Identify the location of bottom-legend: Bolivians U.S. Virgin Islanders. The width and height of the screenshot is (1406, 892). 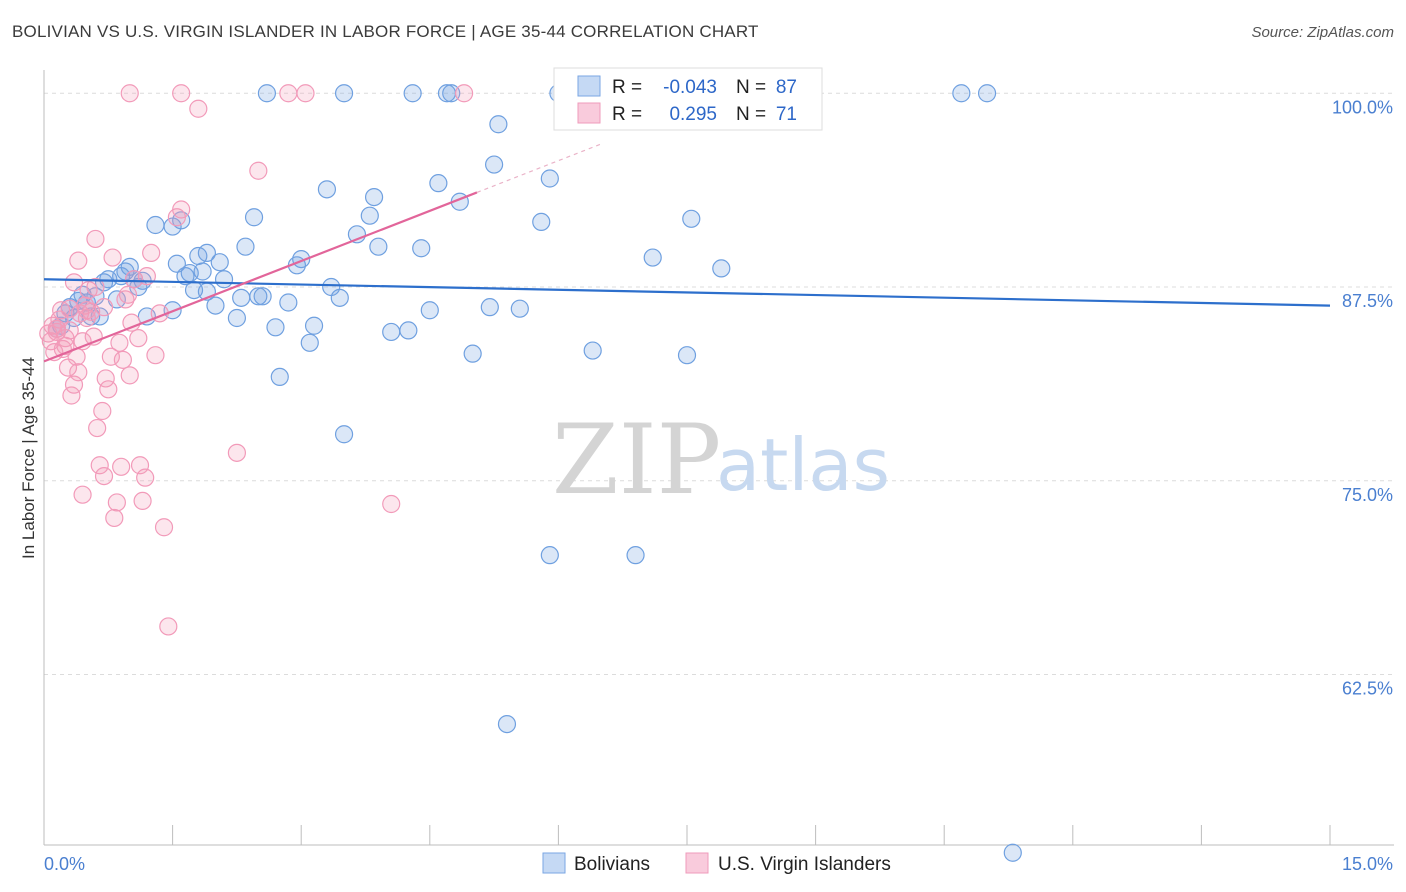
(716, 863).